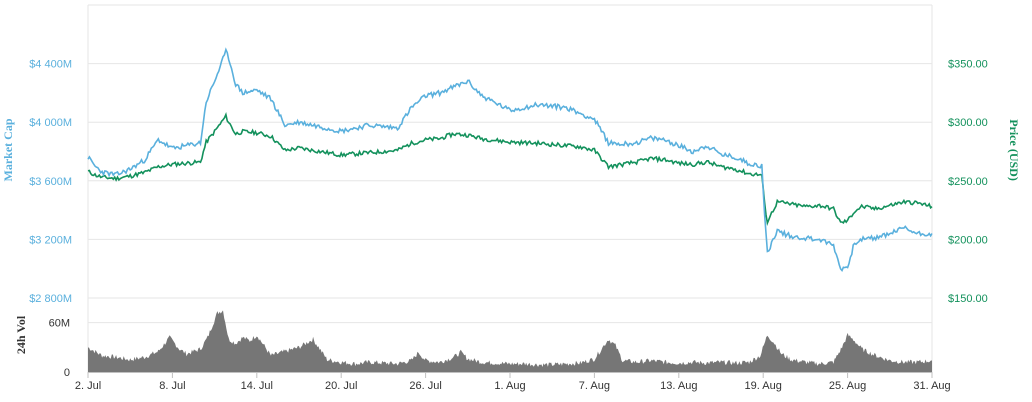  Describe the element at coordinates (50, 182) in the screenshot. I see `left-axis-tick-label: $3 600M` at that location.